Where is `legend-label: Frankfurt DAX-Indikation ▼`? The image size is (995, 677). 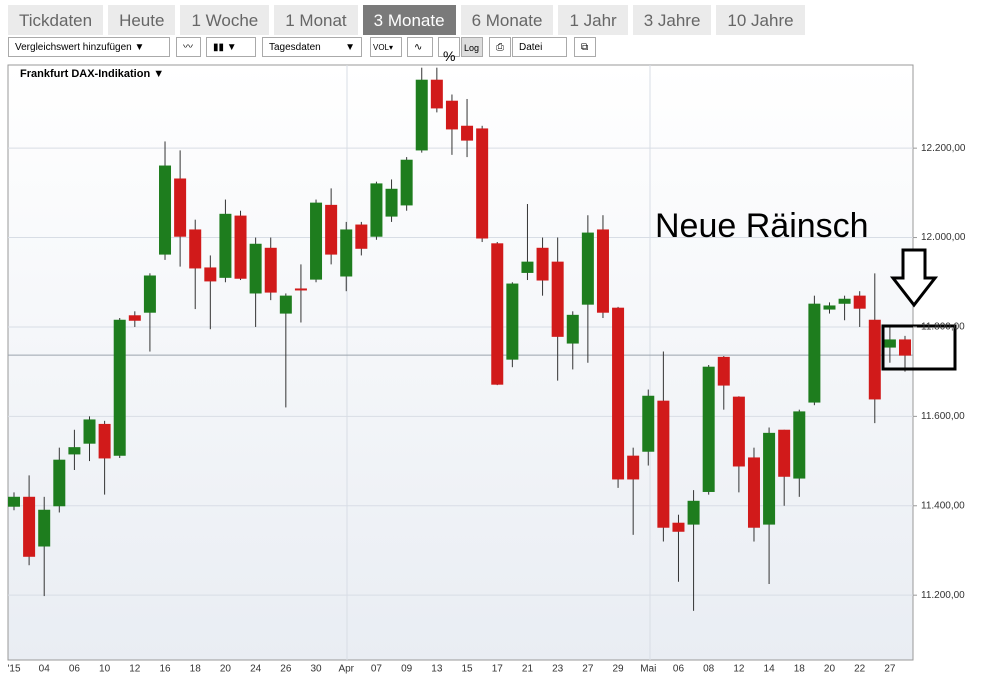
legend-label: Frankfurt DAX-Indikation ▼ is located at coordinates (92, 74).